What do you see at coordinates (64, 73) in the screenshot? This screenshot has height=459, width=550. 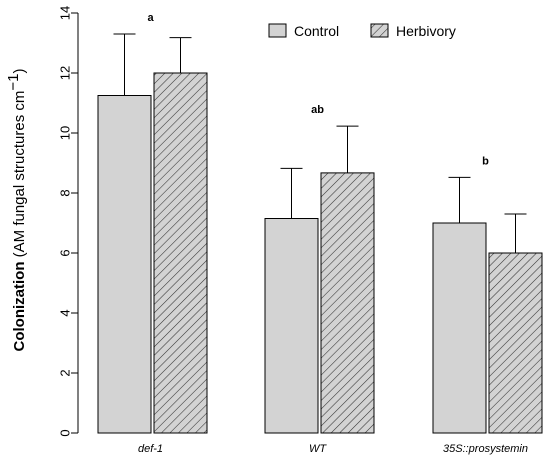 I see `y-tick-label-12: 12` at bounding box center [64, 73].